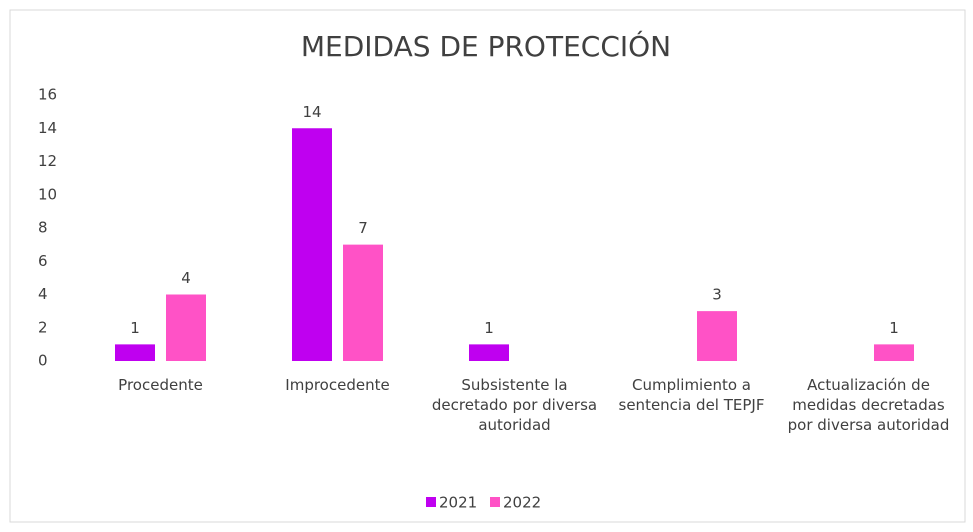  What do you see at coordinates (160, 385) in the screenshot?
I see `x-tick-label: Procedente` at bounding box center [160, 385].